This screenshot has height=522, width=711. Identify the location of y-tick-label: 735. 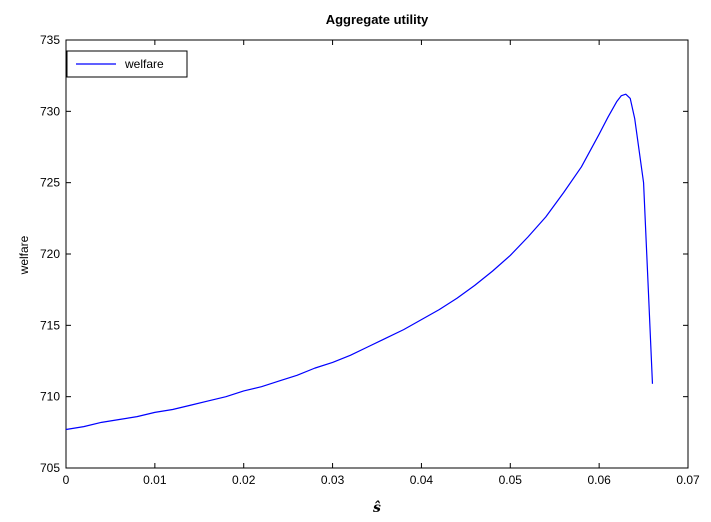
(50, 40).